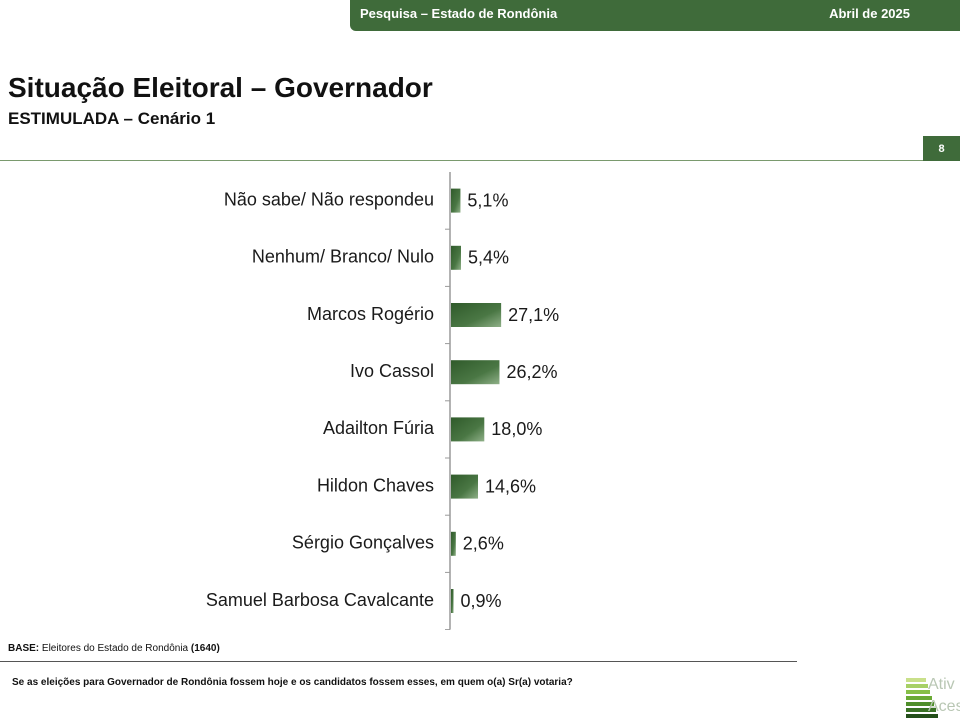 The height and width of the screenshot is (726, 960). What do you see at coordinates (24, 648) in the screenshot?
I see `base-label: BASE:` at bounding box center [24, 648].